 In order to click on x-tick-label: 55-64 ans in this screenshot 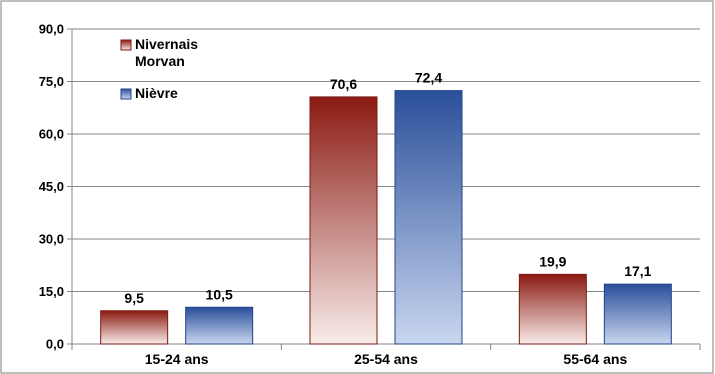, I will do `click(595, 359)`.